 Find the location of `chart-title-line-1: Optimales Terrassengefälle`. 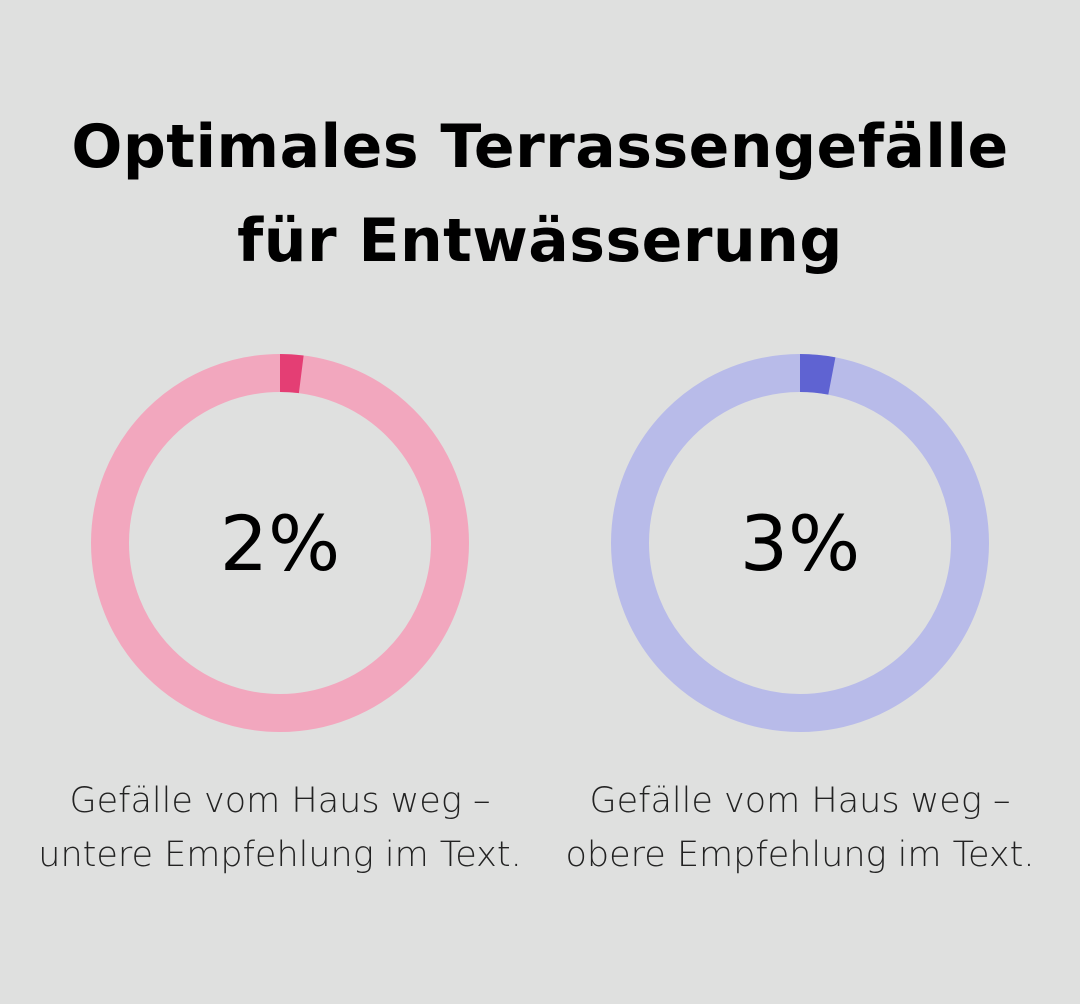

chart-title-line-1: Optimales Terrassengefälle is located at coordinates (540, 147).